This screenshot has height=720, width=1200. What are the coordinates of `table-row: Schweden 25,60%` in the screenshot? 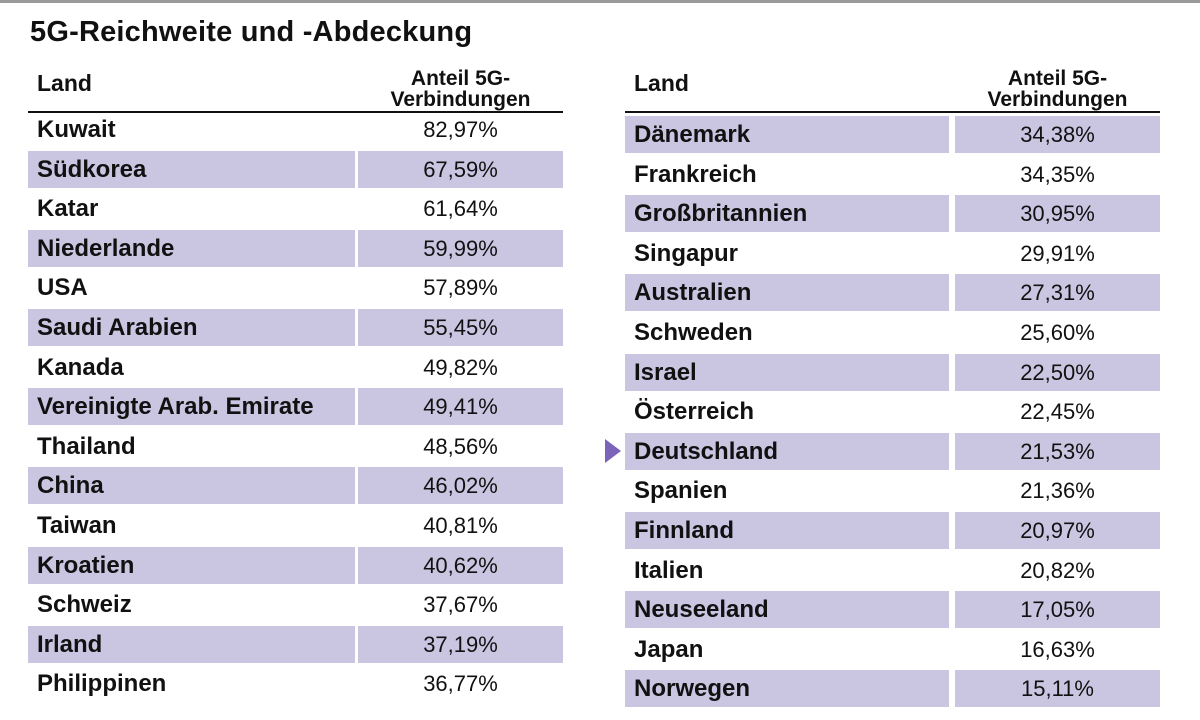 It's located at (892, 332).